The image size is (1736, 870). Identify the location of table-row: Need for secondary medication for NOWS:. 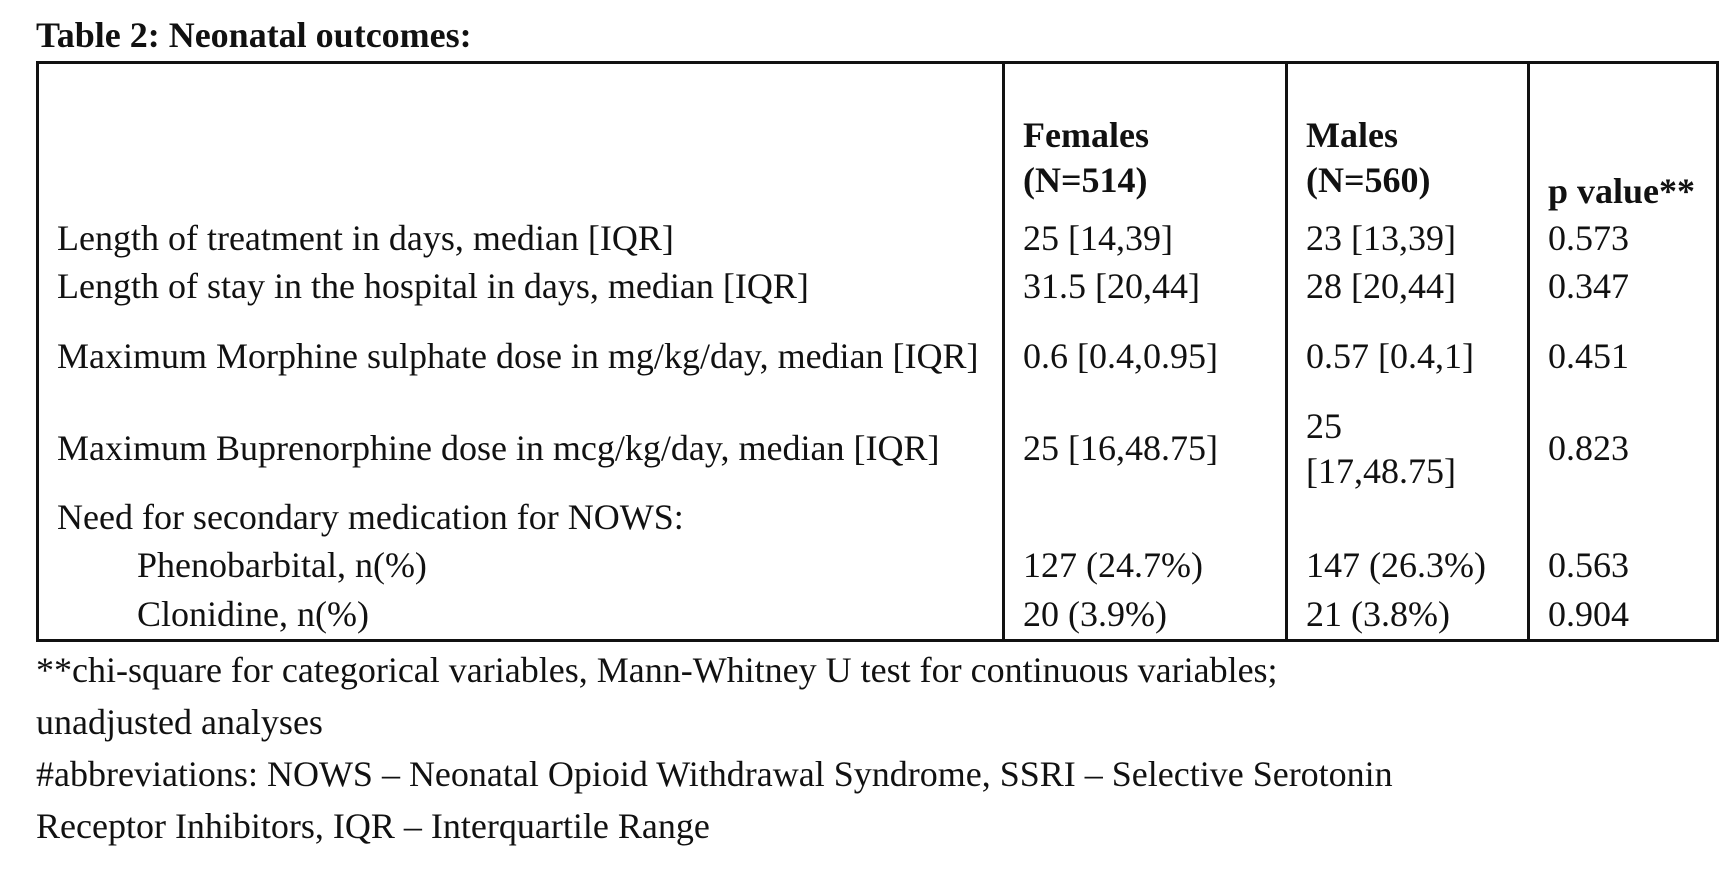
(878, 517).